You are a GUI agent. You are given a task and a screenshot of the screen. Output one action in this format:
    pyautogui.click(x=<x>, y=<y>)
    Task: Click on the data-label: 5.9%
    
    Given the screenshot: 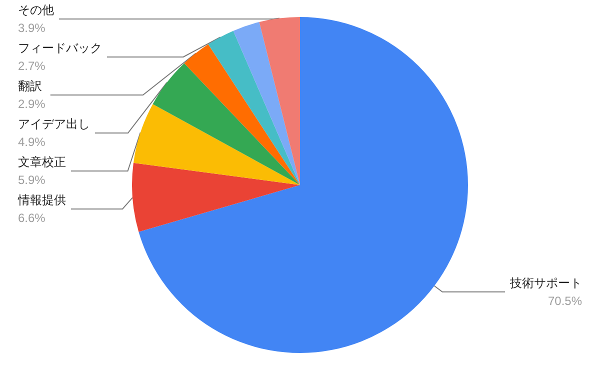 What is the action you would take?
    pyautogui.click(x=32, y=180)
    